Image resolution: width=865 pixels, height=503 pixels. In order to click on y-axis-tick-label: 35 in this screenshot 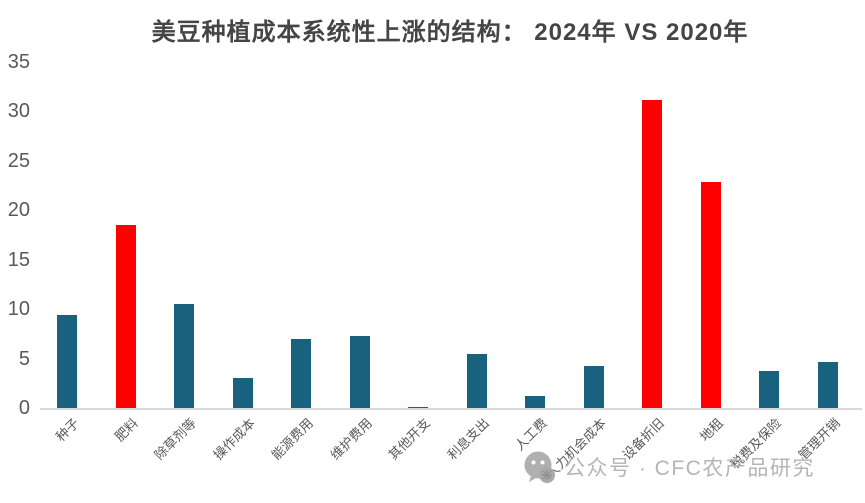, I will do `click(18, 62)`.